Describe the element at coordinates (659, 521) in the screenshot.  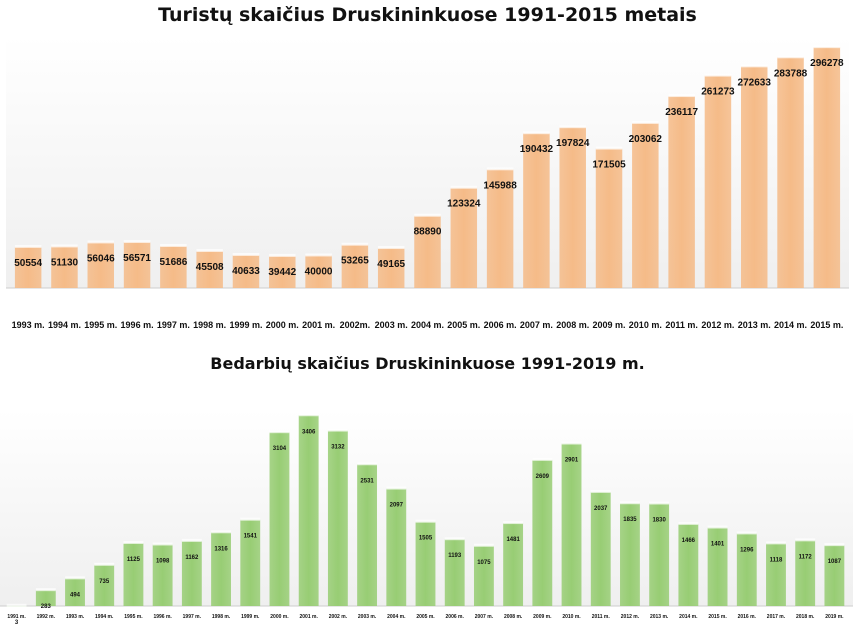
I see `data-label: 1830` at that location.